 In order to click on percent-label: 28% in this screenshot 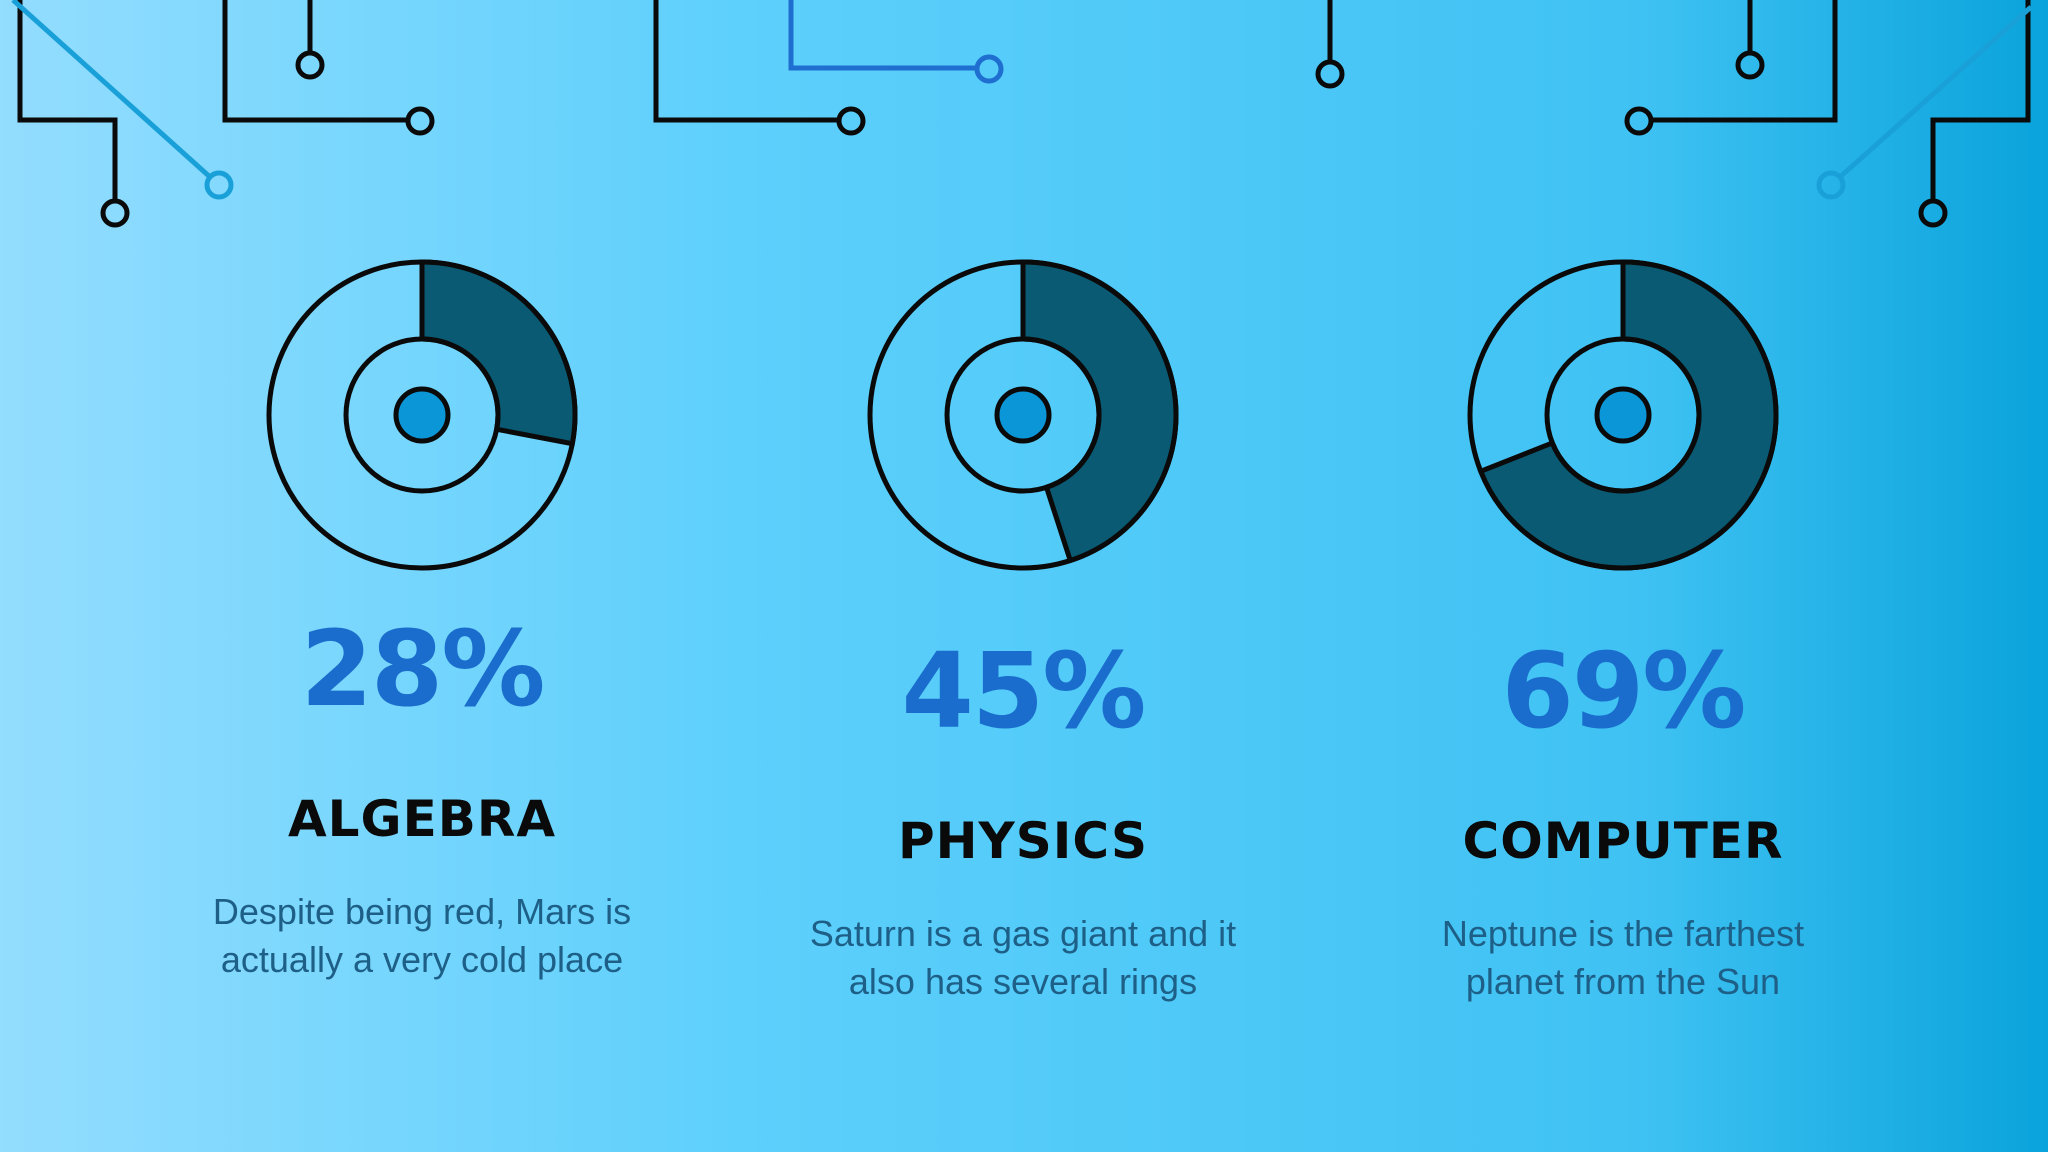, I will do `click(423, 669)`.